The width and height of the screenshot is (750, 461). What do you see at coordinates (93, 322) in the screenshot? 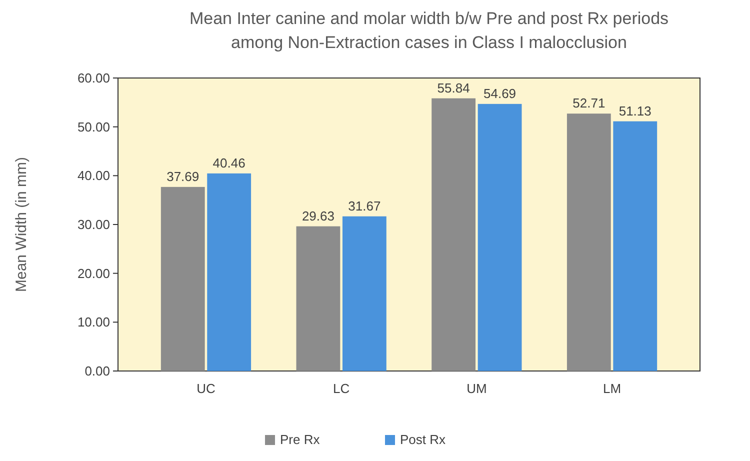
I see `y-tick-label: 10.00` at bounding box center [93, 322].